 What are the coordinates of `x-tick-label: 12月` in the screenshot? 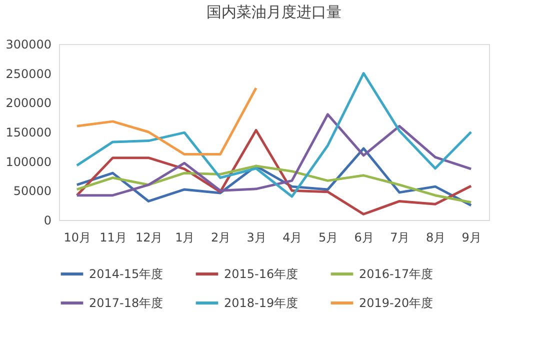 It's located at (149, 237).